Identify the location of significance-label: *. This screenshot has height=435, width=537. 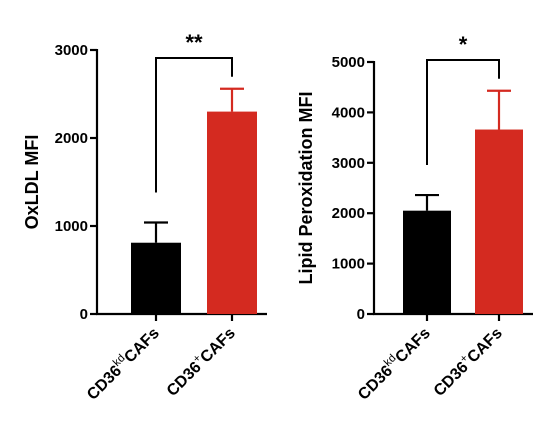
(463, 44).